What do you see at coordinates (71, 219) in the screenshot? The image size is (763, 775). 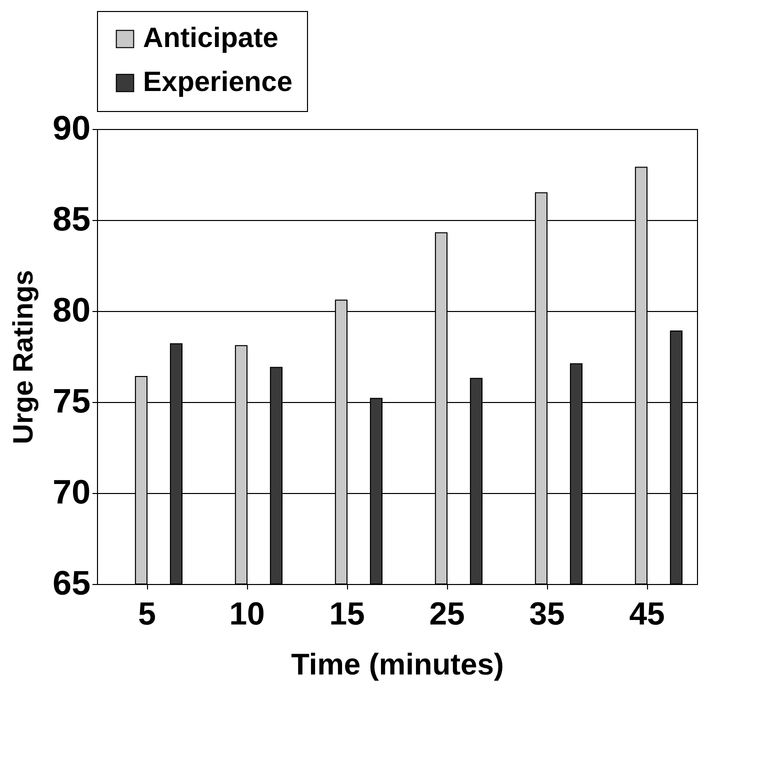 I see `y-tick-label: 85` at bounding box center [71, 219].